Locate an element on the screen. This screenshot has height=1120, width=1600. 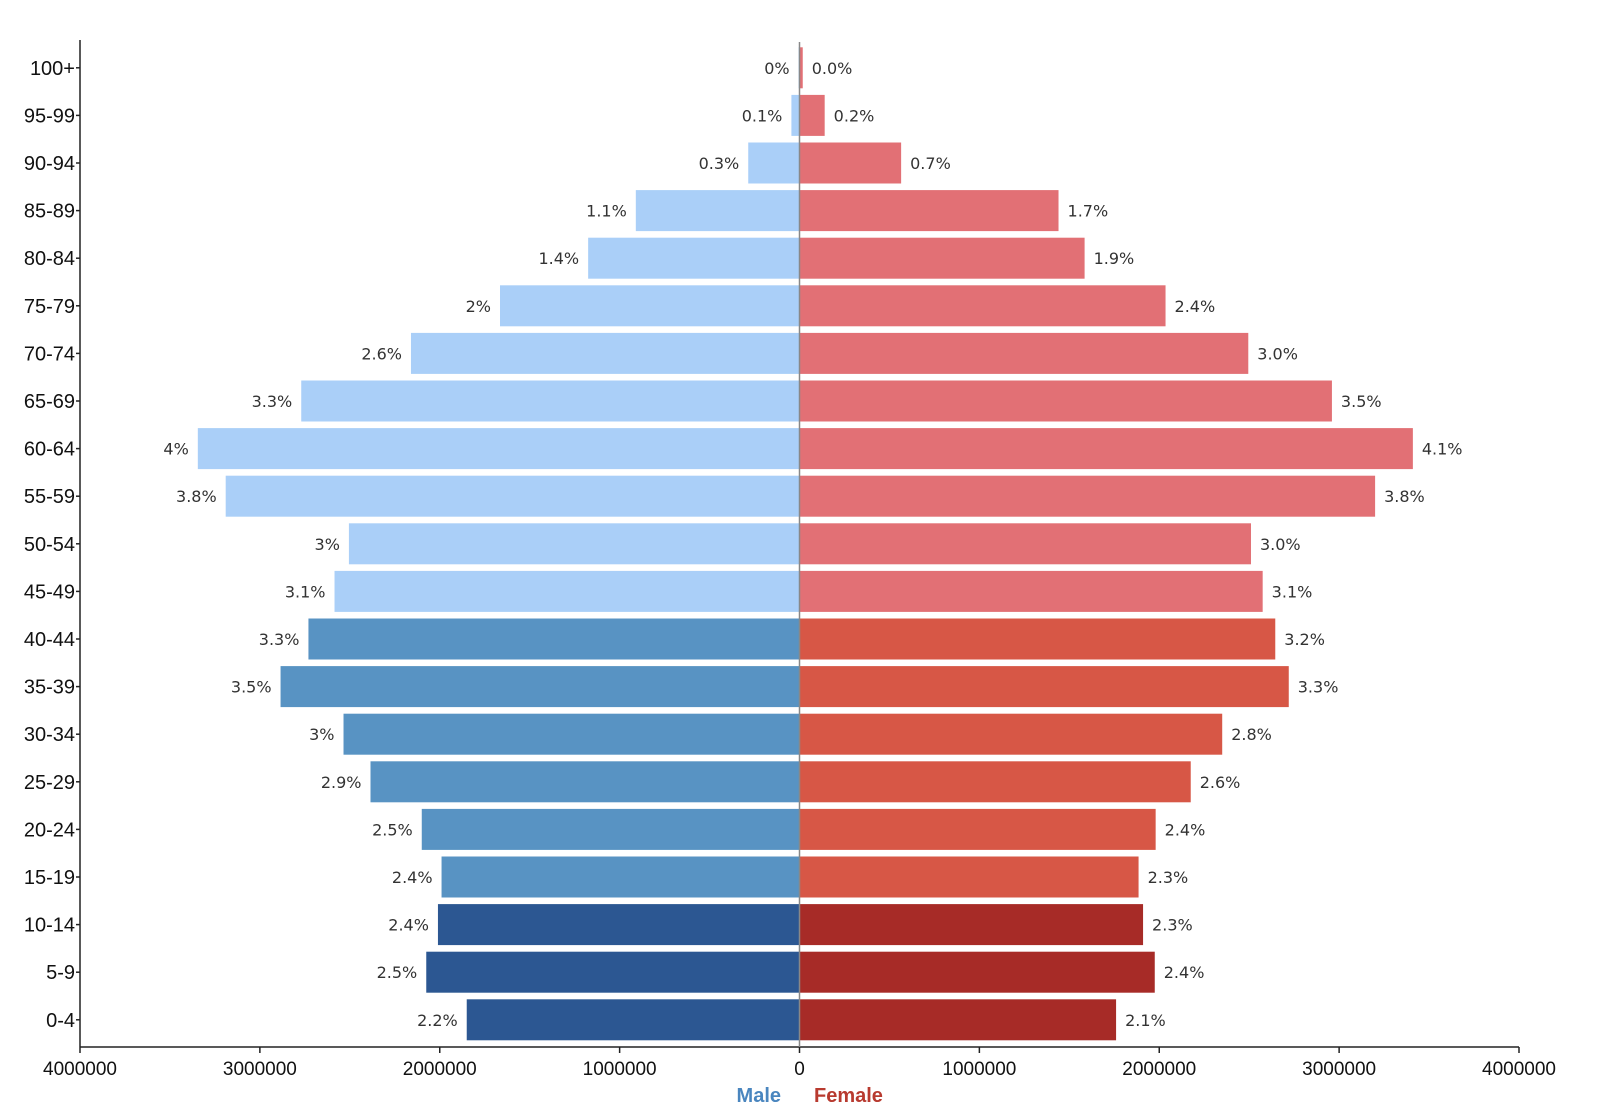
male-pct-label: 2.9% is located at coordinates (341, 782).